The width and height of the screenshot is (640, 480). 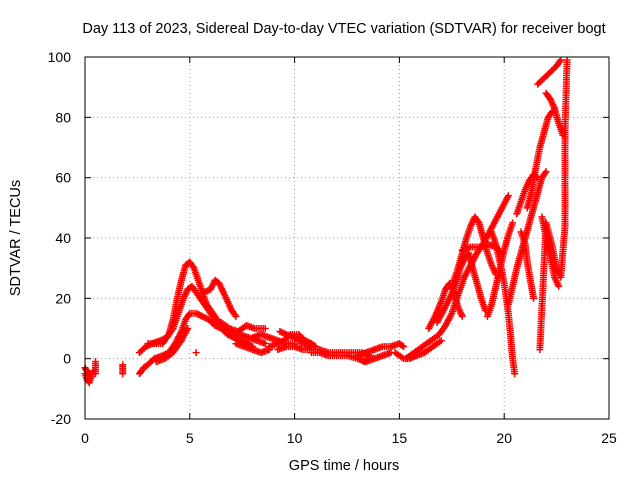 I want to click on y-axis-label: SDTVAR / TECUs, so click(x=16, y=238).